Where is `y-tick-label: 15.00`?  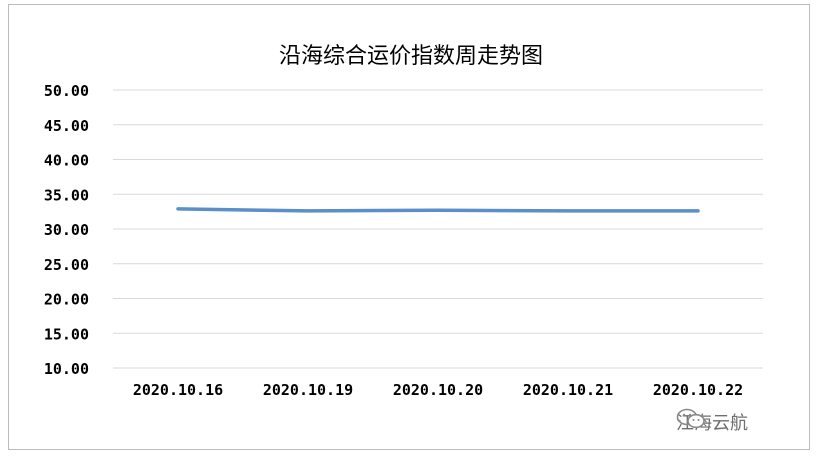
y-tick-label: 15.00 is located at coordinates (66, 334).